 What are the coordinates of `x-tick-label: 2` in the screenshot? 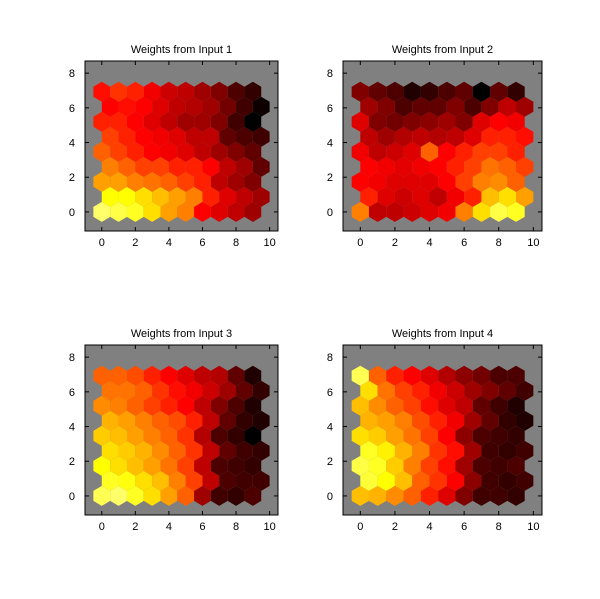 It's located at (395, 527).